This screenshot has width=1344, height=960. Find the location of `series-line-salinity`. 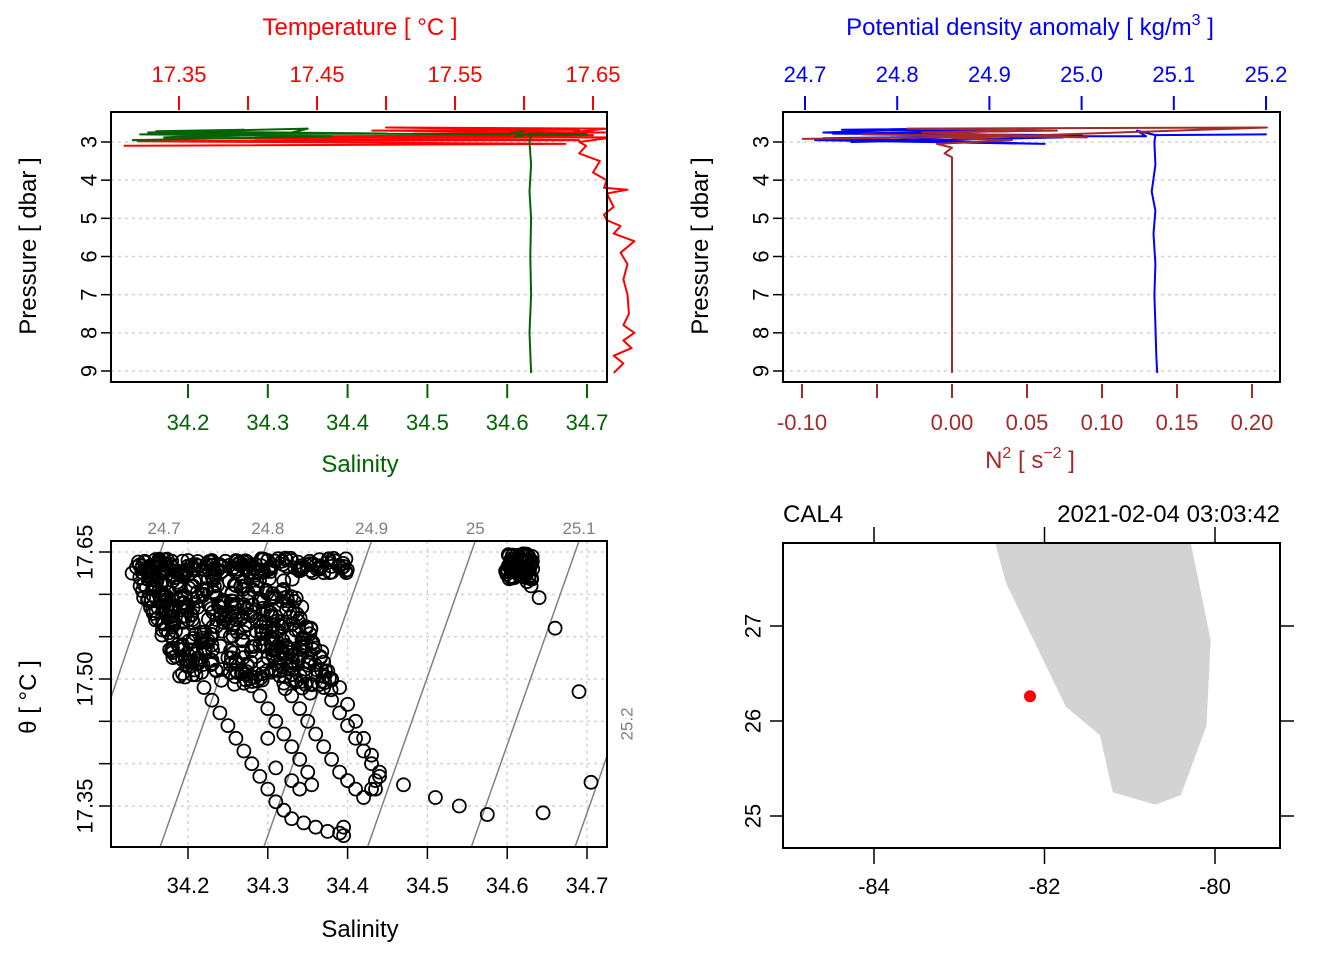

series-line-salinity is located at coordinates (360, 250).